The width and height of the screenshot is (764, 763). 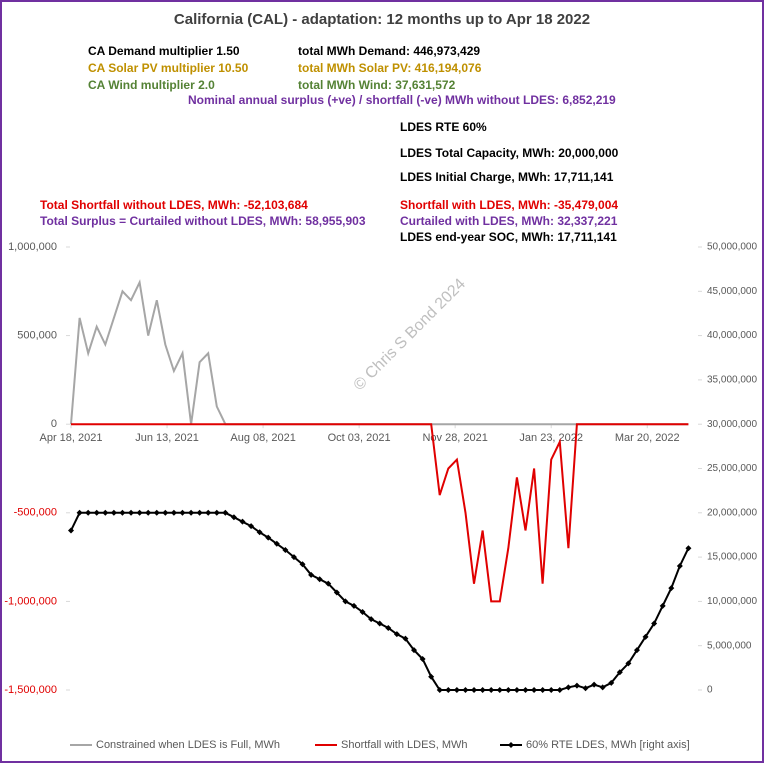 What do you see at coordinates (30, 690) in the screenshot?
I see `y-tick-label: -1,500,000` at bounding box center [30, 690].